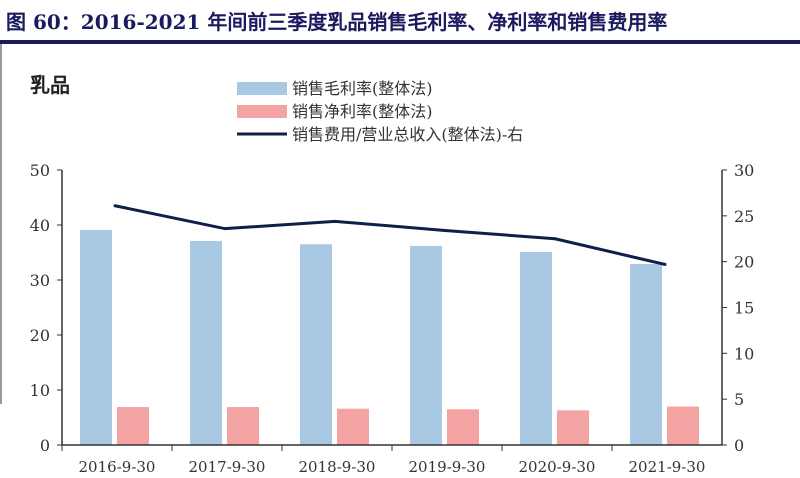 The height and width of the screenshot is (478, 800). Describe the element at coordinates (400, 42) in the screenshot. I see `title-rule` at that location.